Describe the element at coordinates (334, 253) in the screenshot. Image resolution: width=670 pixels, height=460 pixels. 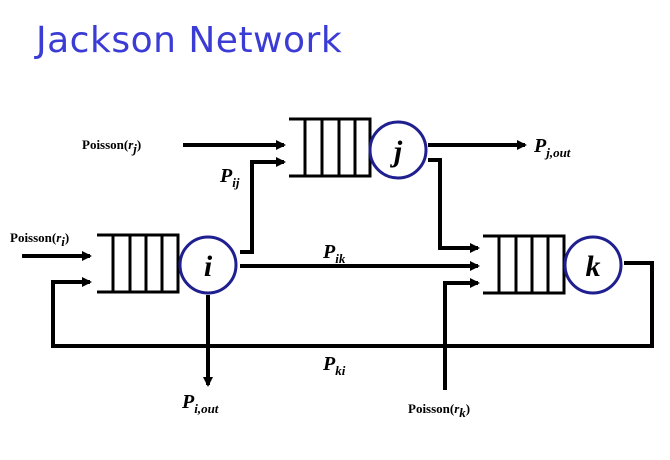
I see `route-label-pik: Pik` at that location.